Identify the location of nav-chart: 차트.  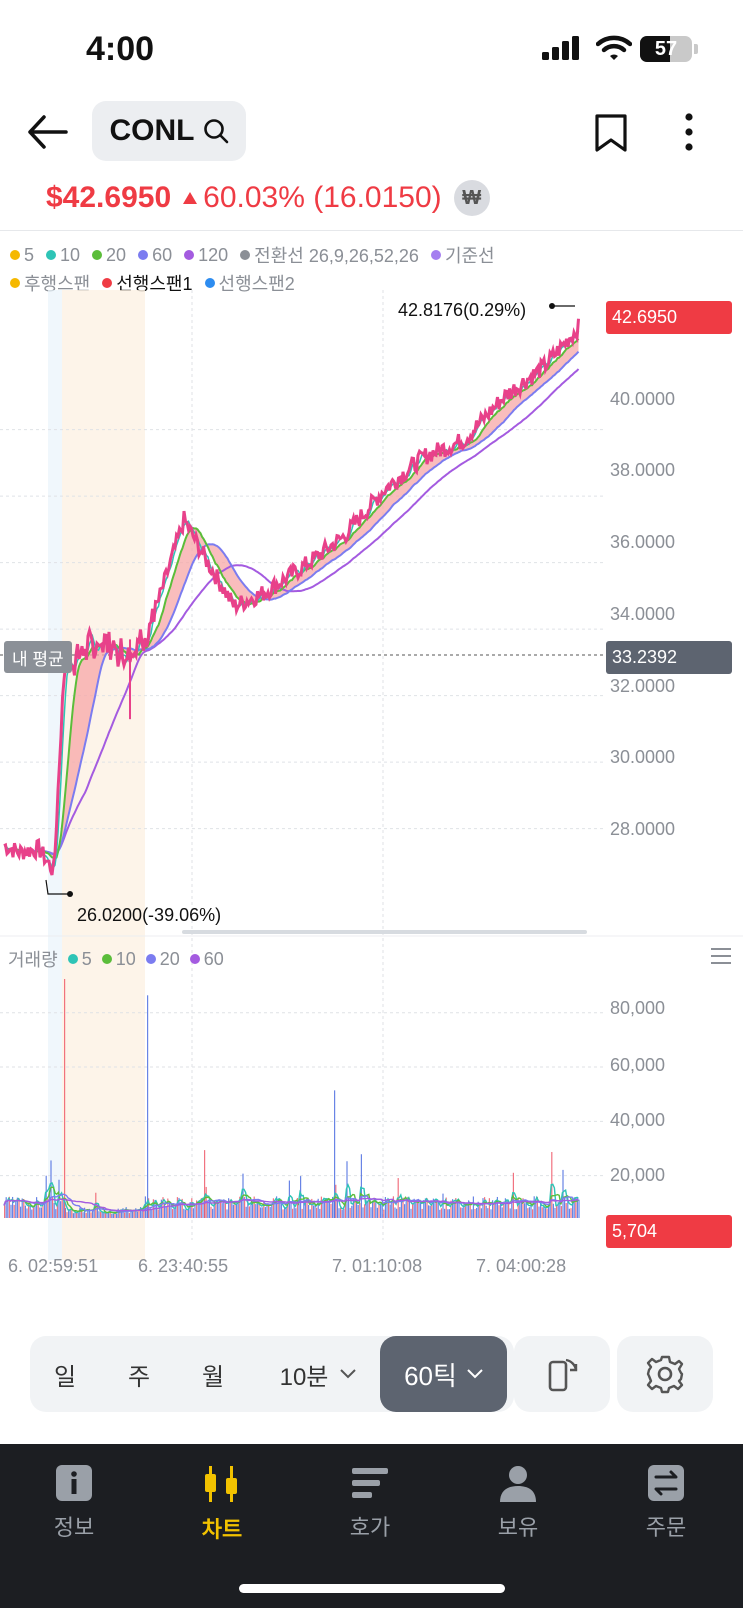
(222, 1504).